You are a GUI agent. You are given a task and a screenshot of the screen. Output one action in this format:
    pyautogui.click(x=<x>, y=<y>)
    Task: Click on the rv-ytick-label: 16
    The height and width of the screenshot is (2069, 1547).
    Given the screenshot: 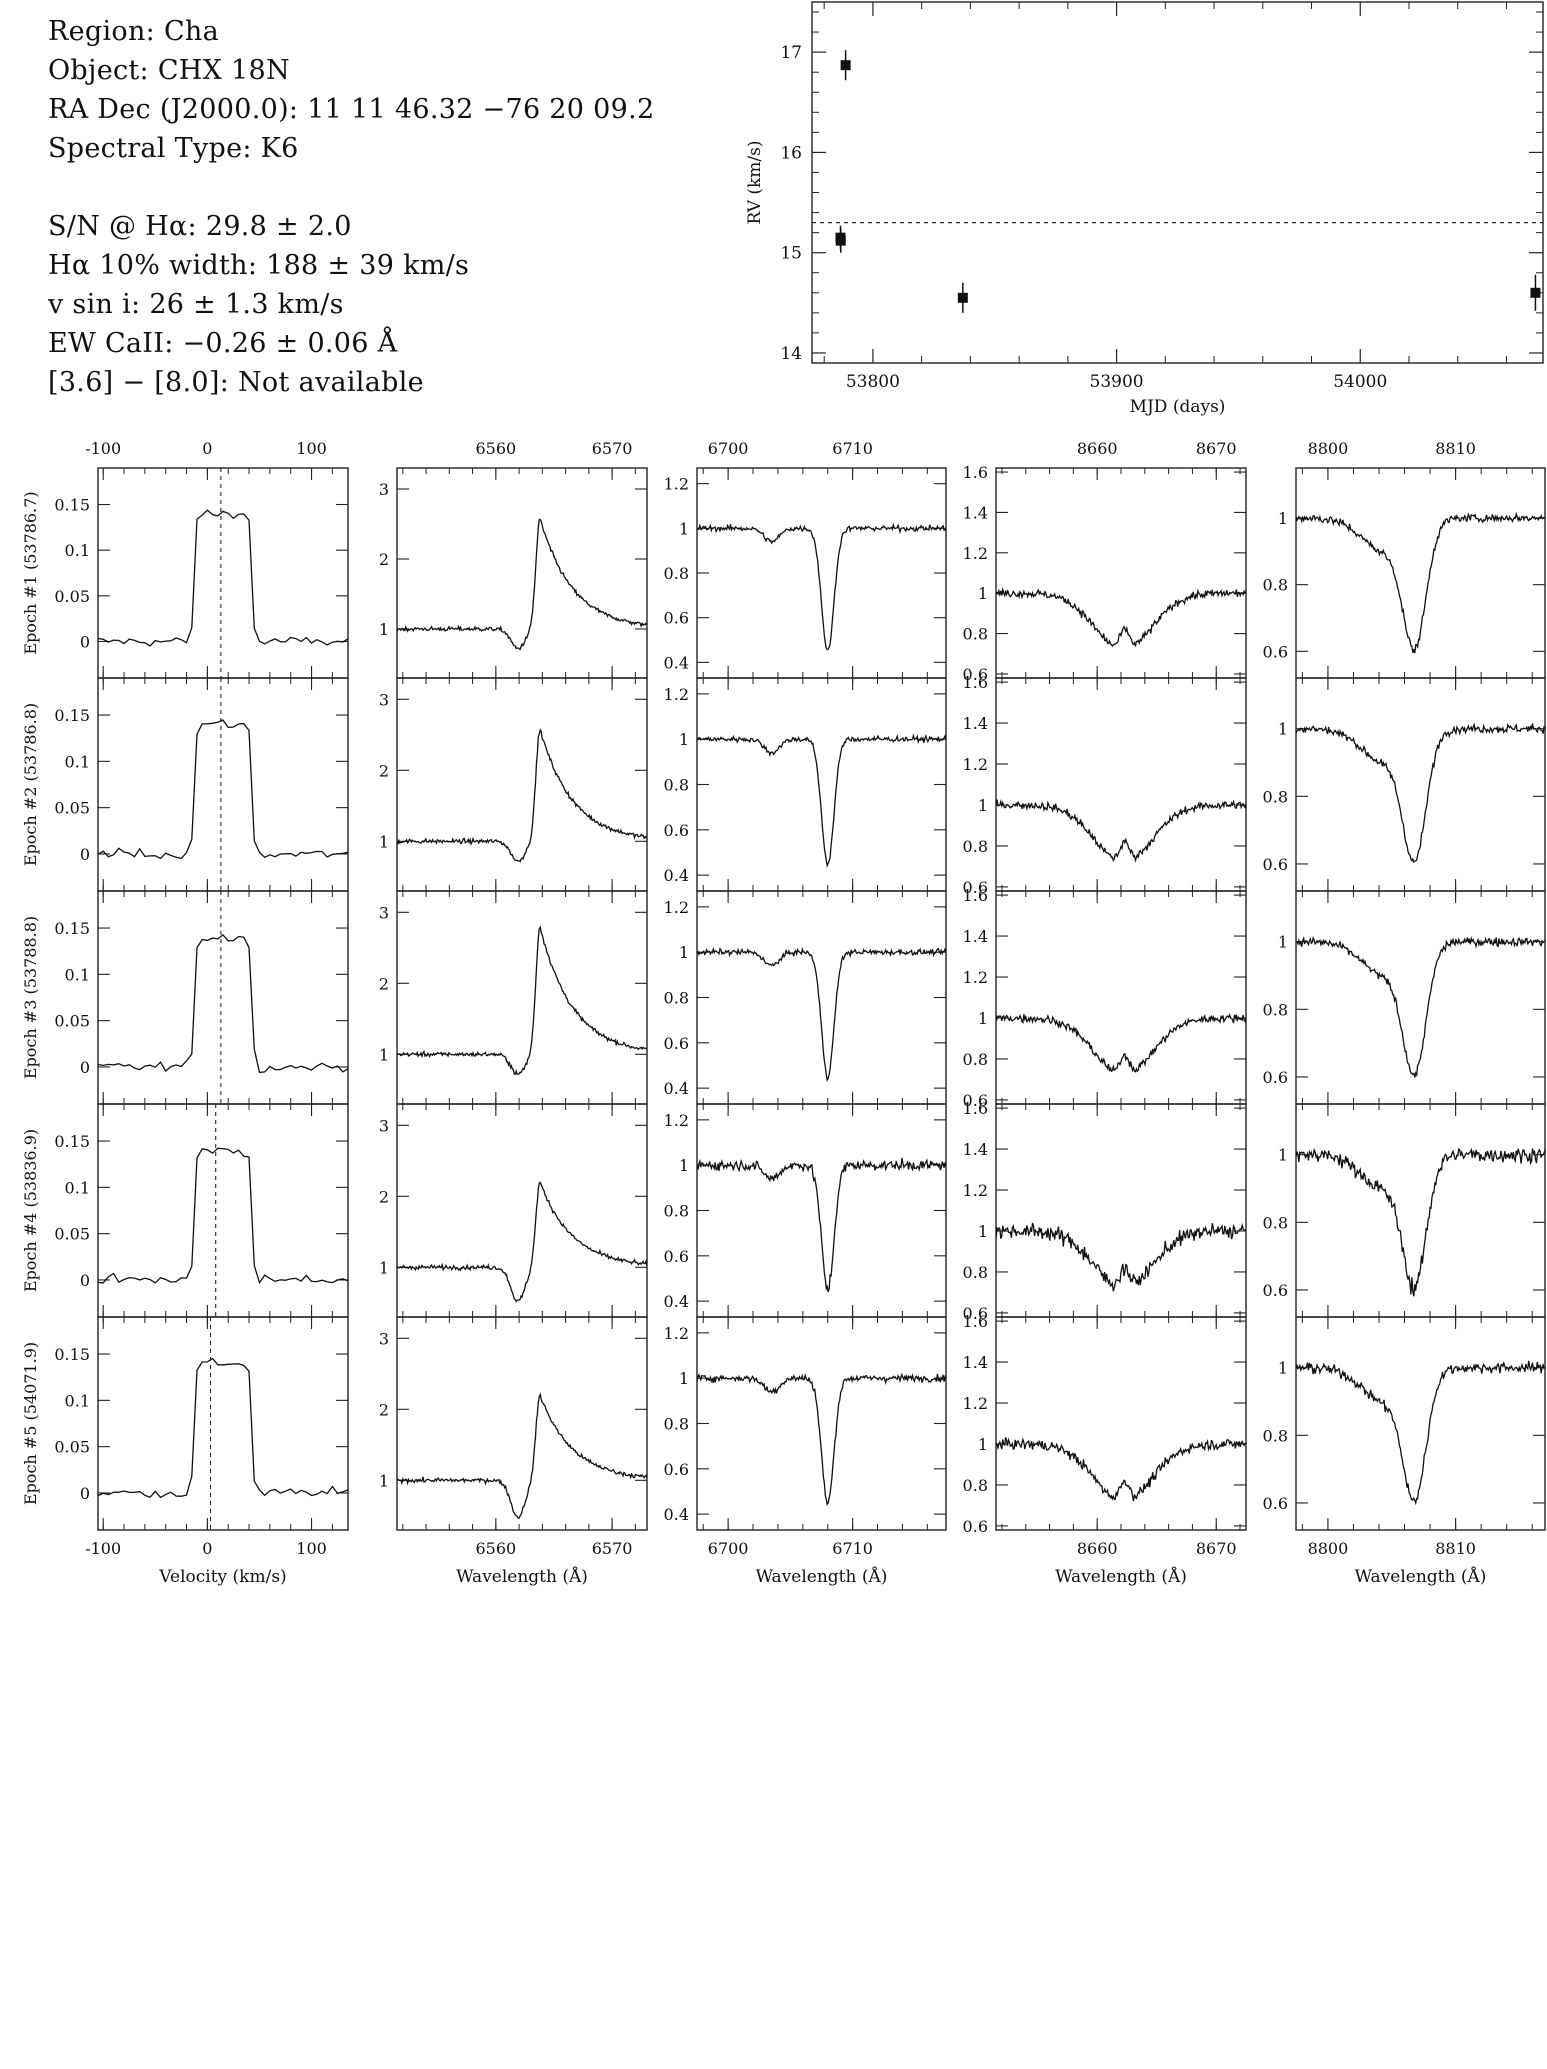 What is the action you would take?
    pyautogui.click(x=791, y=153)
    